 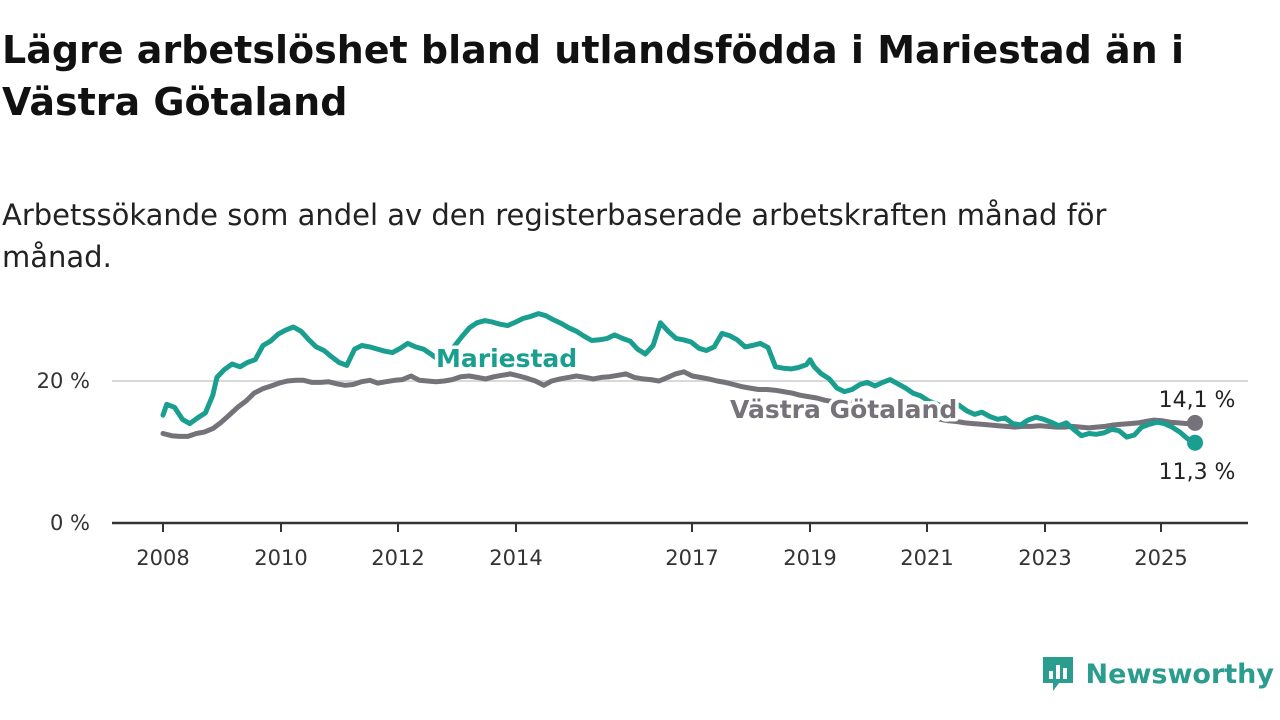 I want to click on brand-name: Newsworthy, so click(x=1179, y=674).